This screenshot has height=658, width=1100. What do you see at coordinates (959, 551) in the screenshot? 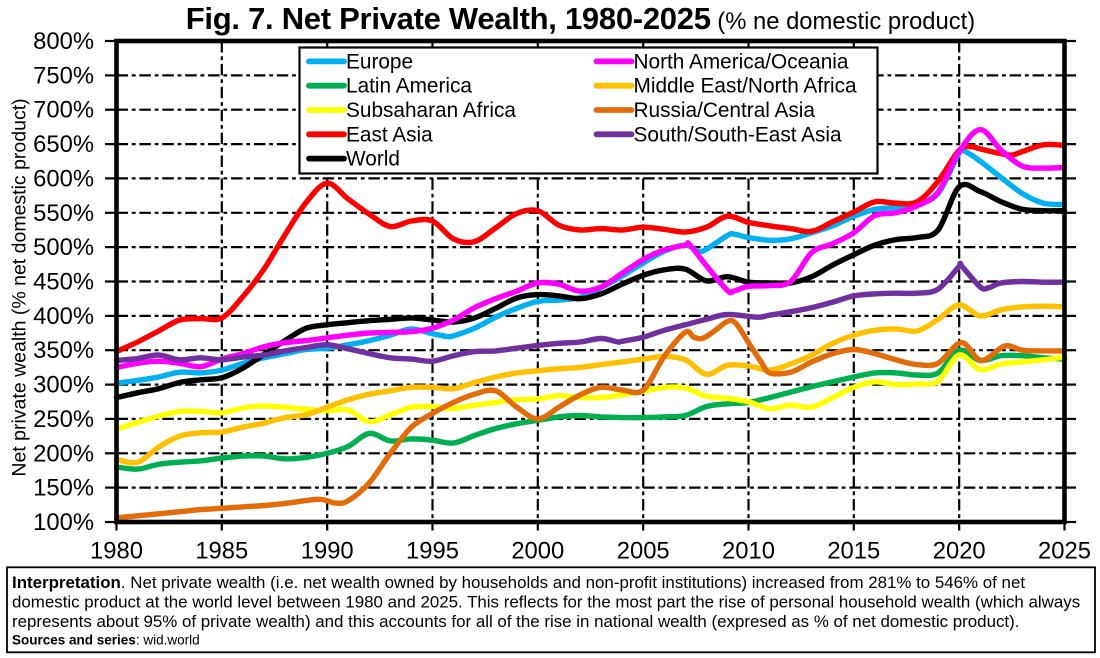
I see `svg-text: 2020` at bounding box center [959, 551].